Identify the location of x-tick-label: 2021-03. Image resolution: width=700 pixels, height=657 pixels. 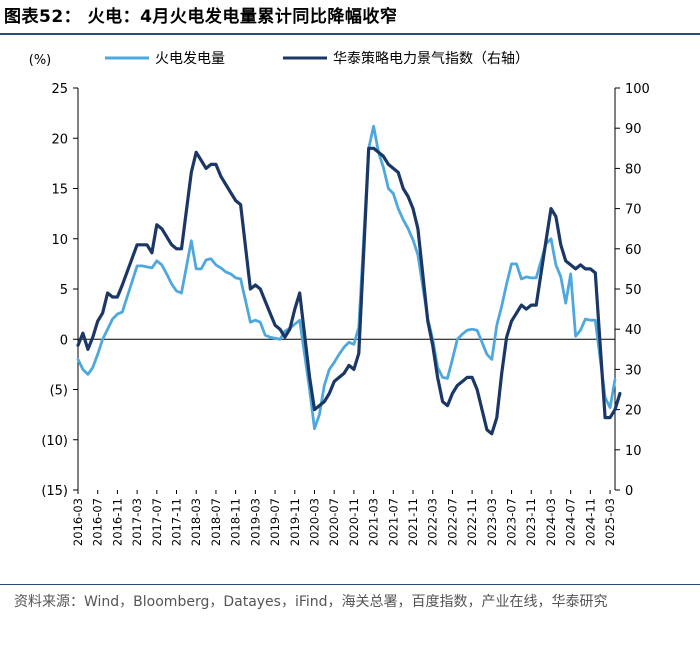
(374, 522).